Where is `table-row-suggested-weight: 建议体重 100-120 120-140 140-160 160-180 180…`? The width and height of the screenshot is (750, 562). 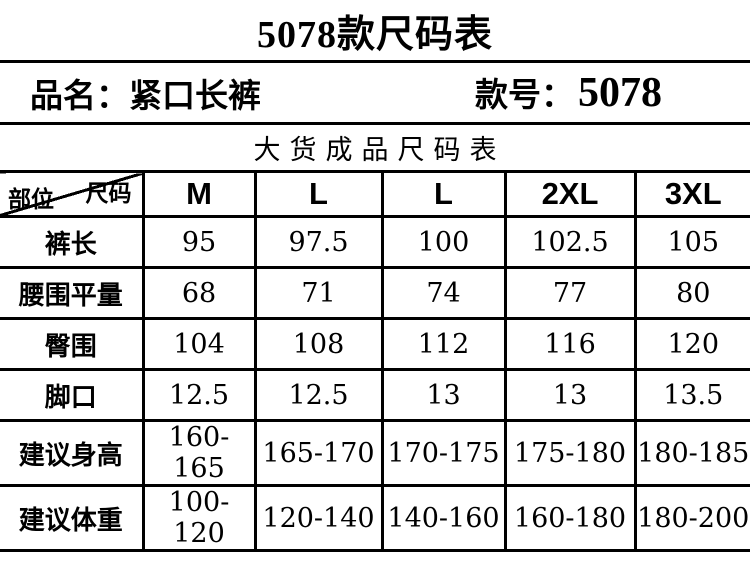
table-row-suggested-weight: 建议体重 100-120 120-140 140-160 160-180 180… is located at coordinates (375, 518).